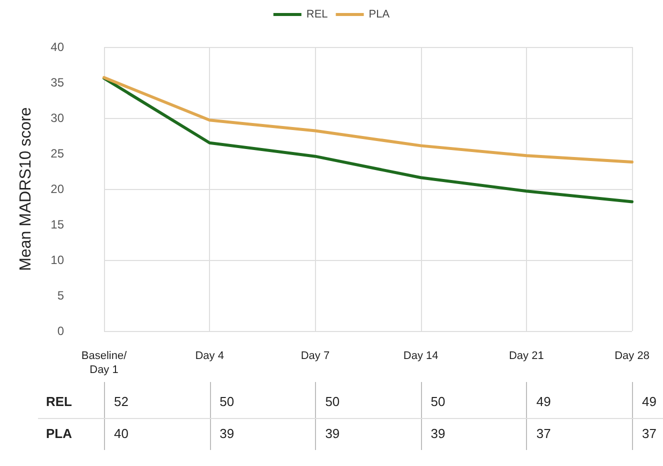 The width and height of the screenshot is (663, 466). What do you see at coordinates (59, 433) in the screenshot?
I see `text: PLA` at bounding box center [59, 433].